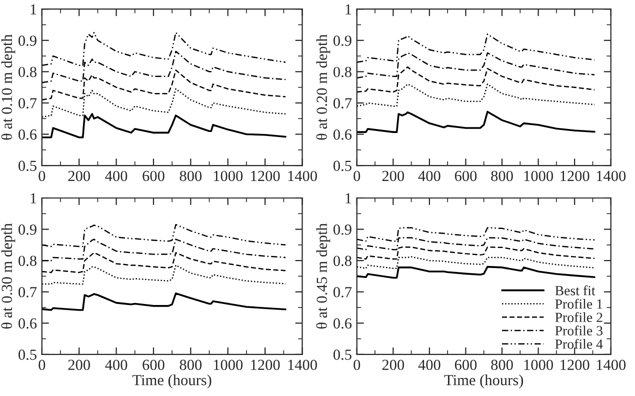 The width and height of the screenshot is (635, 396). What do you see at coordinates (323, 276) in the screenshot?
I see `y-axis-title: θ at 0.45 m depth` at bounding box center [323, 276].